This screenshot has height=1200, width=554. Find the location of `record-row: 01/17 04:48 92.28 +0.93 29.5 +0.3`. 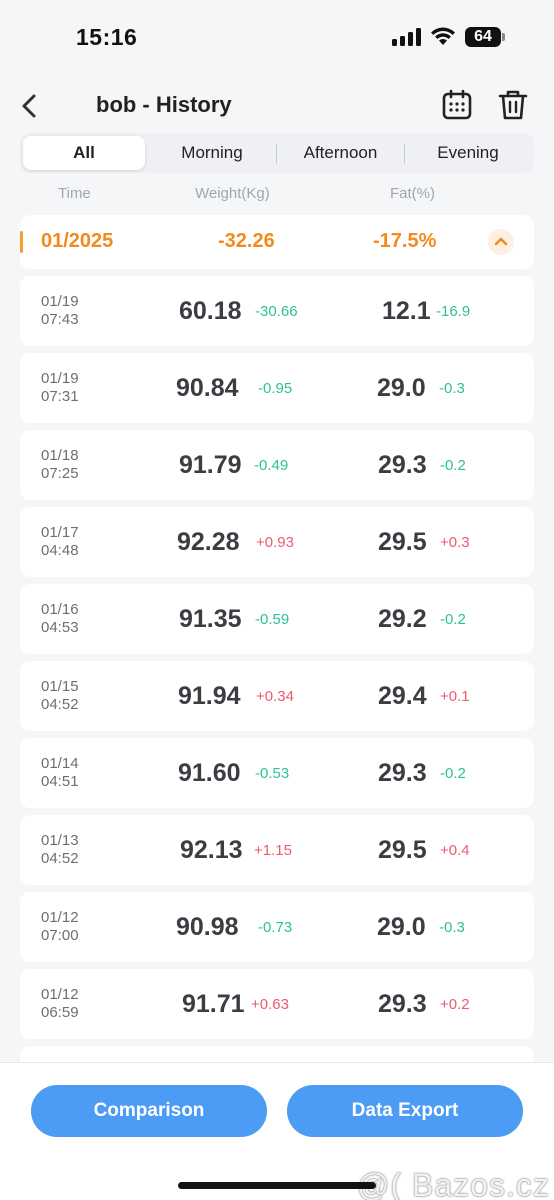

record-row: 01/17 04:48 92.28 +0.93 29.5 +0.3 is located at coordinates (277, 542).